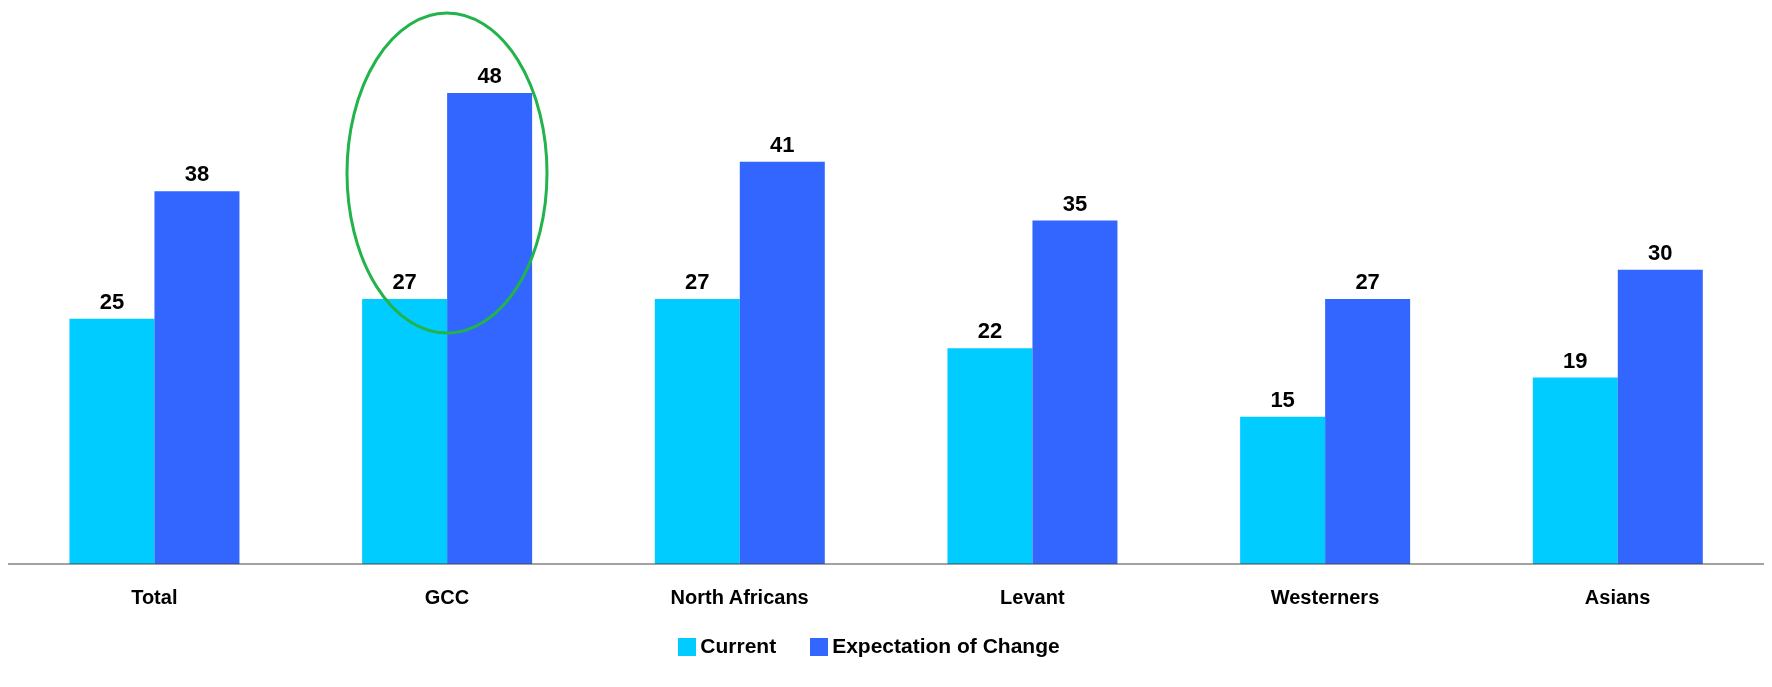  I want to click on x-tick-label: Levant, so click(1032, 597).